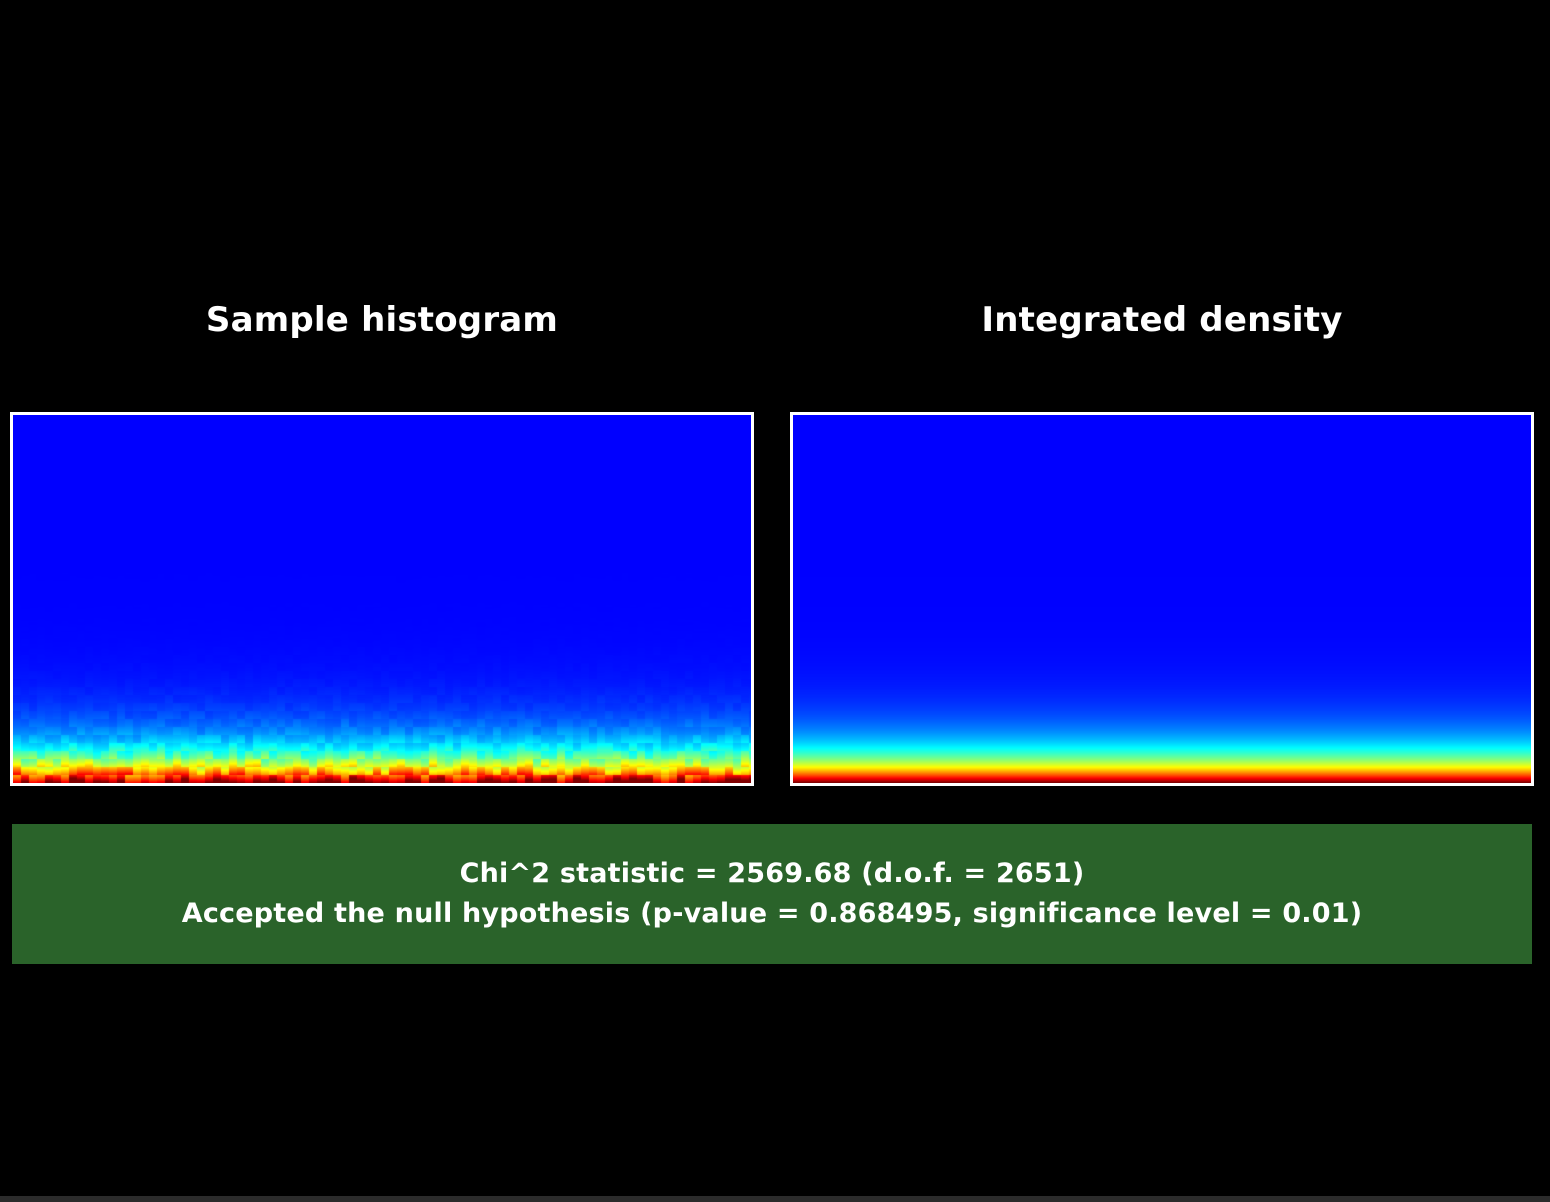 The height and width of the screenshot is (1202, 1550). I want to click on integrated-density-heatmap, so click(1162, 599).